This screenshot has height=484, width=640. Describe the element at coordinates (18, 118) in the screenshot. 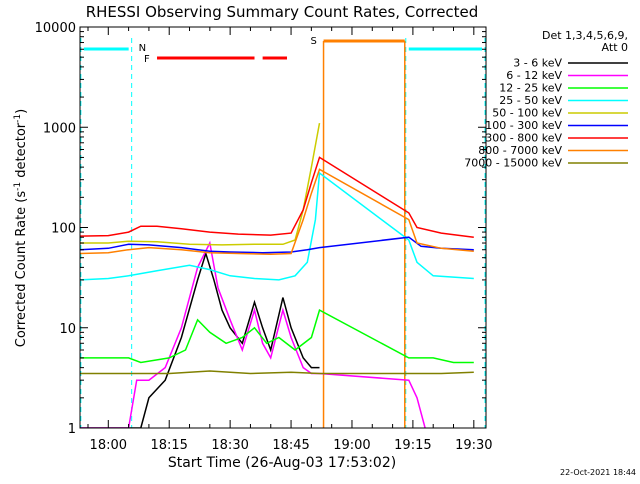

I see `y-label-sup-2: -1` at that location.